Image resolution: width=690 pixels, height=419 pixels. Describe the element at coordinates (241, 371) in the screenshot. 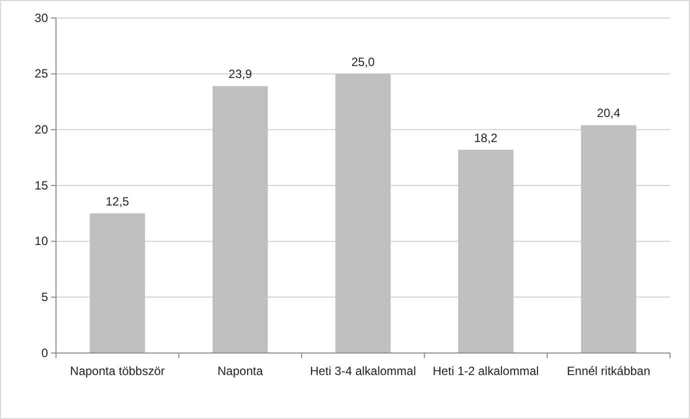

I see `x-tick-label: Naponta` at that location.